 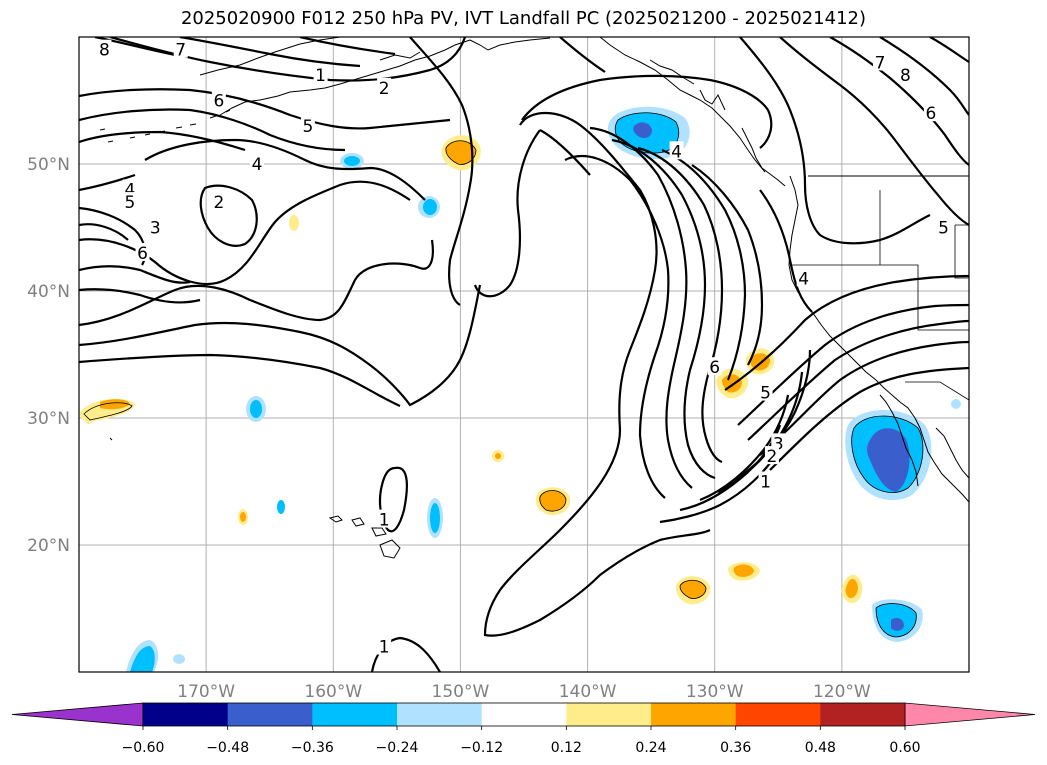 What do you see at coordinates (312, 748) in the screenshot?
I see `colorbar-tick-label: −0.36` at bounding box center [312, 748].